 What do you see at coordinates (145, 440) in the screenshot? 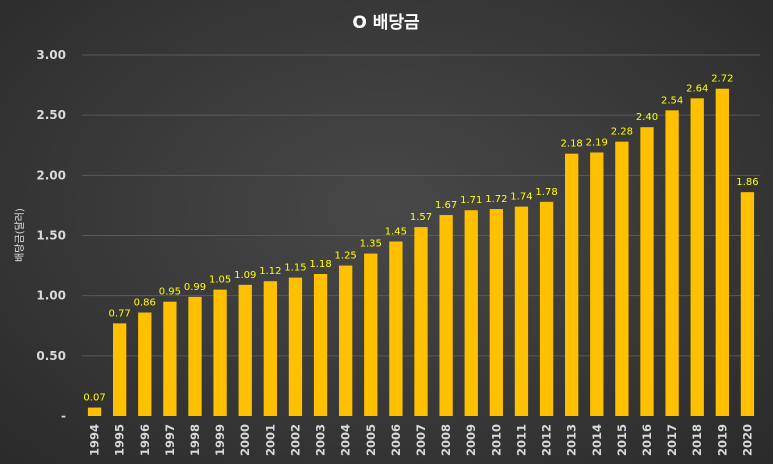
I see `x-tick-label: 1996` at bounding box center [145, 440].